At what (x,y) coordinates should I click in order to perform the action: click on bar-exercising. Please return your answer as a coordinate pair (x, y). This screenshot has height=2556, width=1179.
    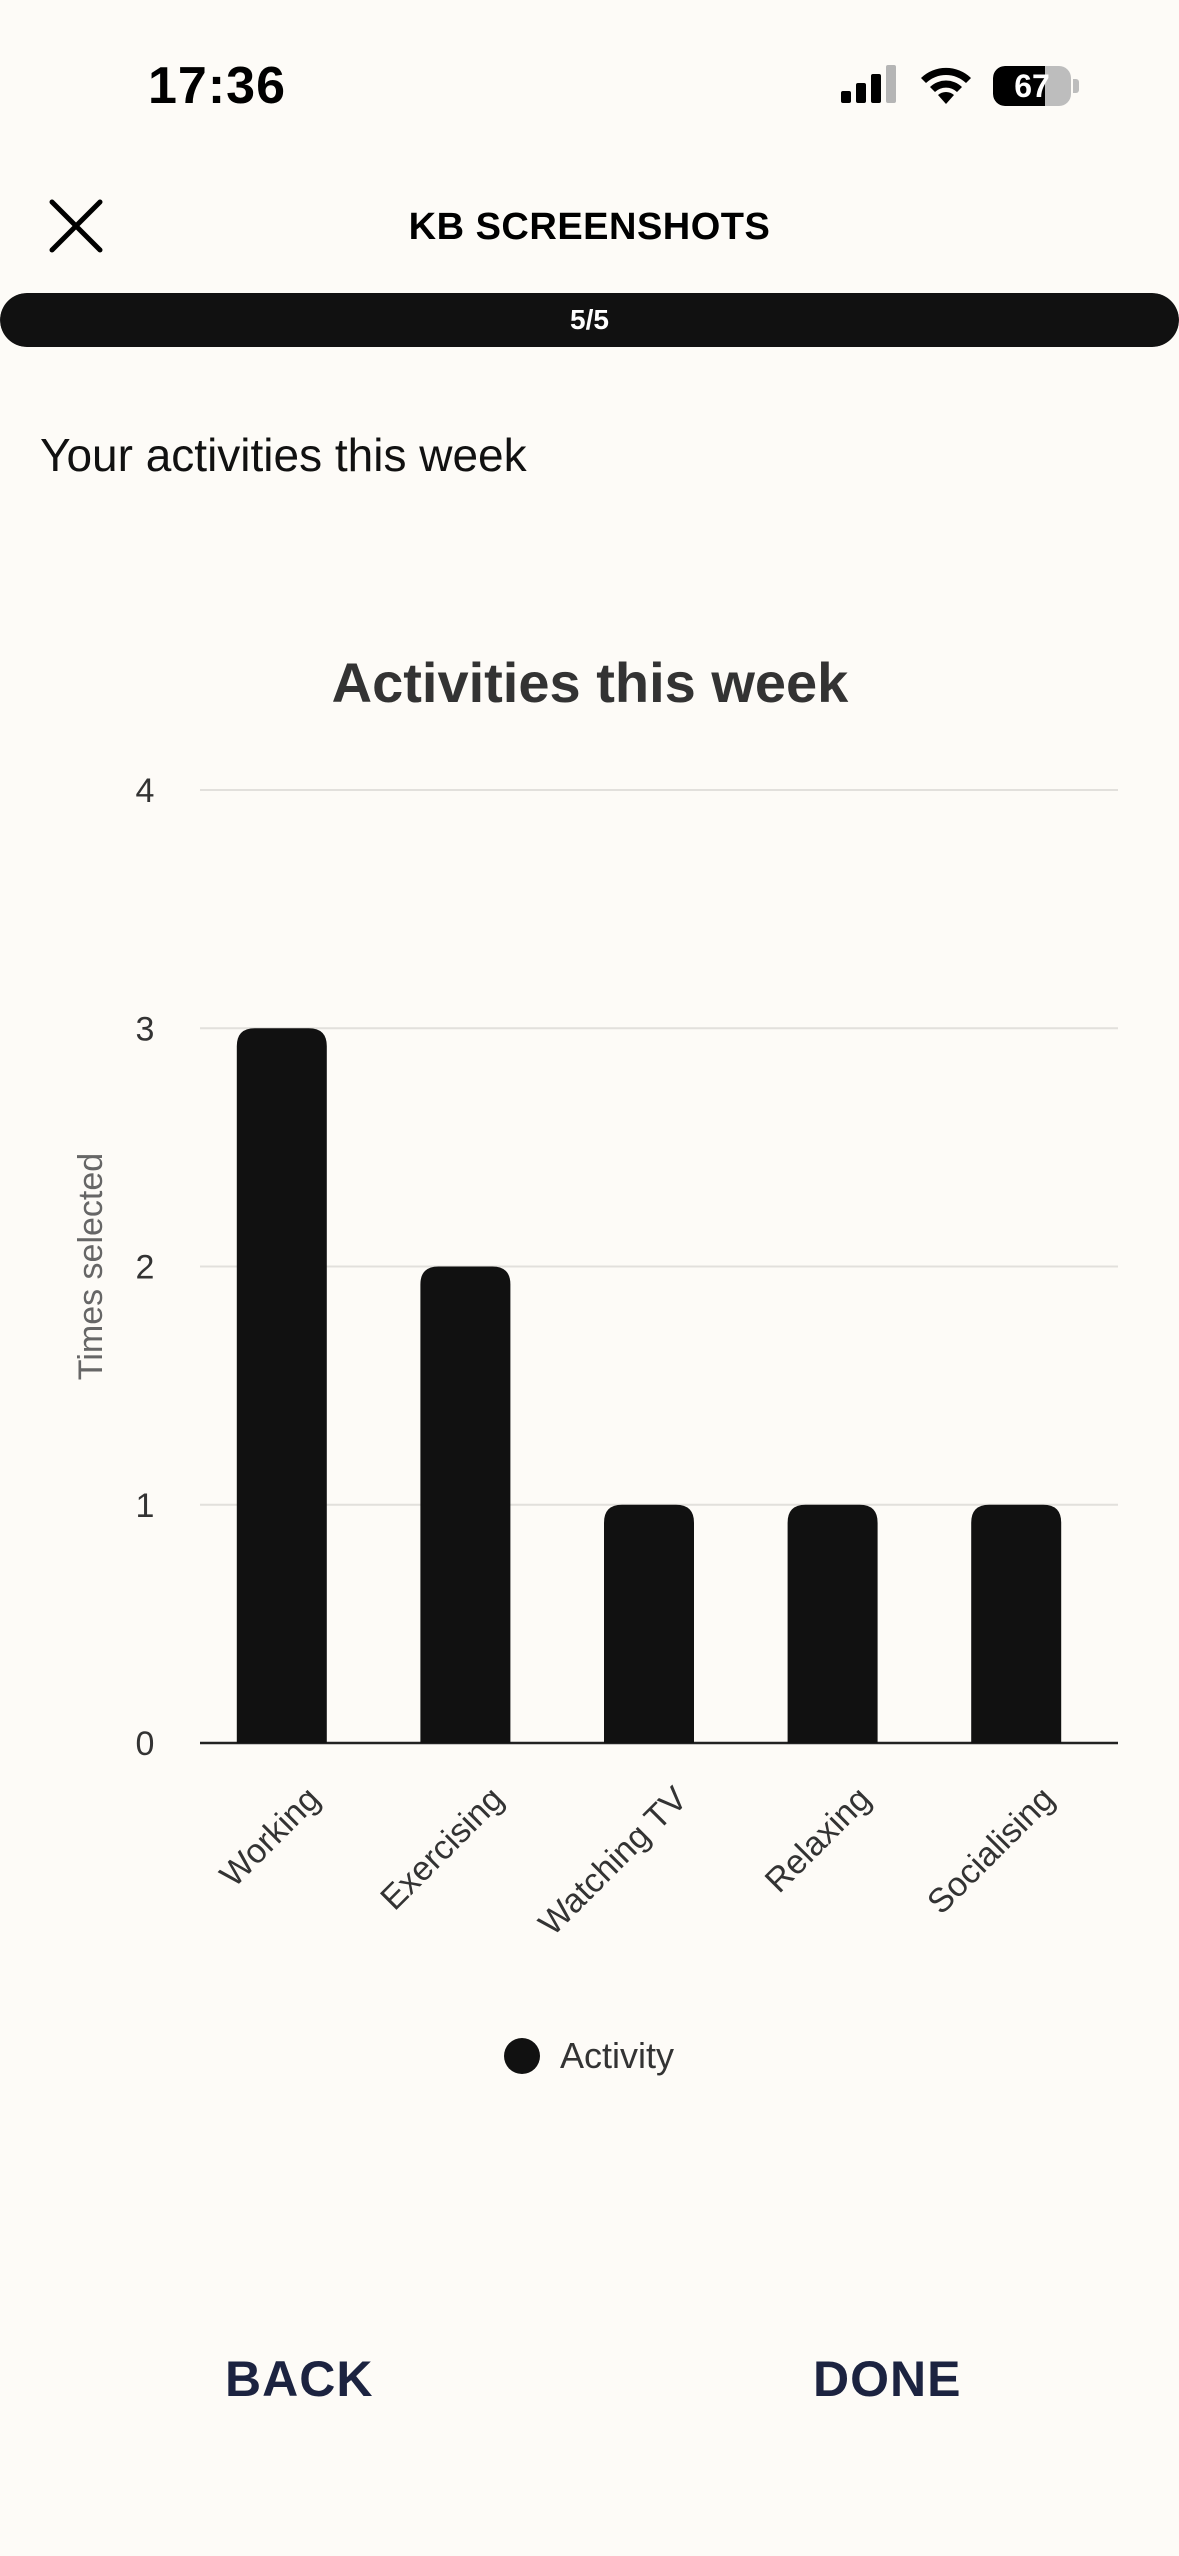
    Looking at the image, I should click on (465, 1504).